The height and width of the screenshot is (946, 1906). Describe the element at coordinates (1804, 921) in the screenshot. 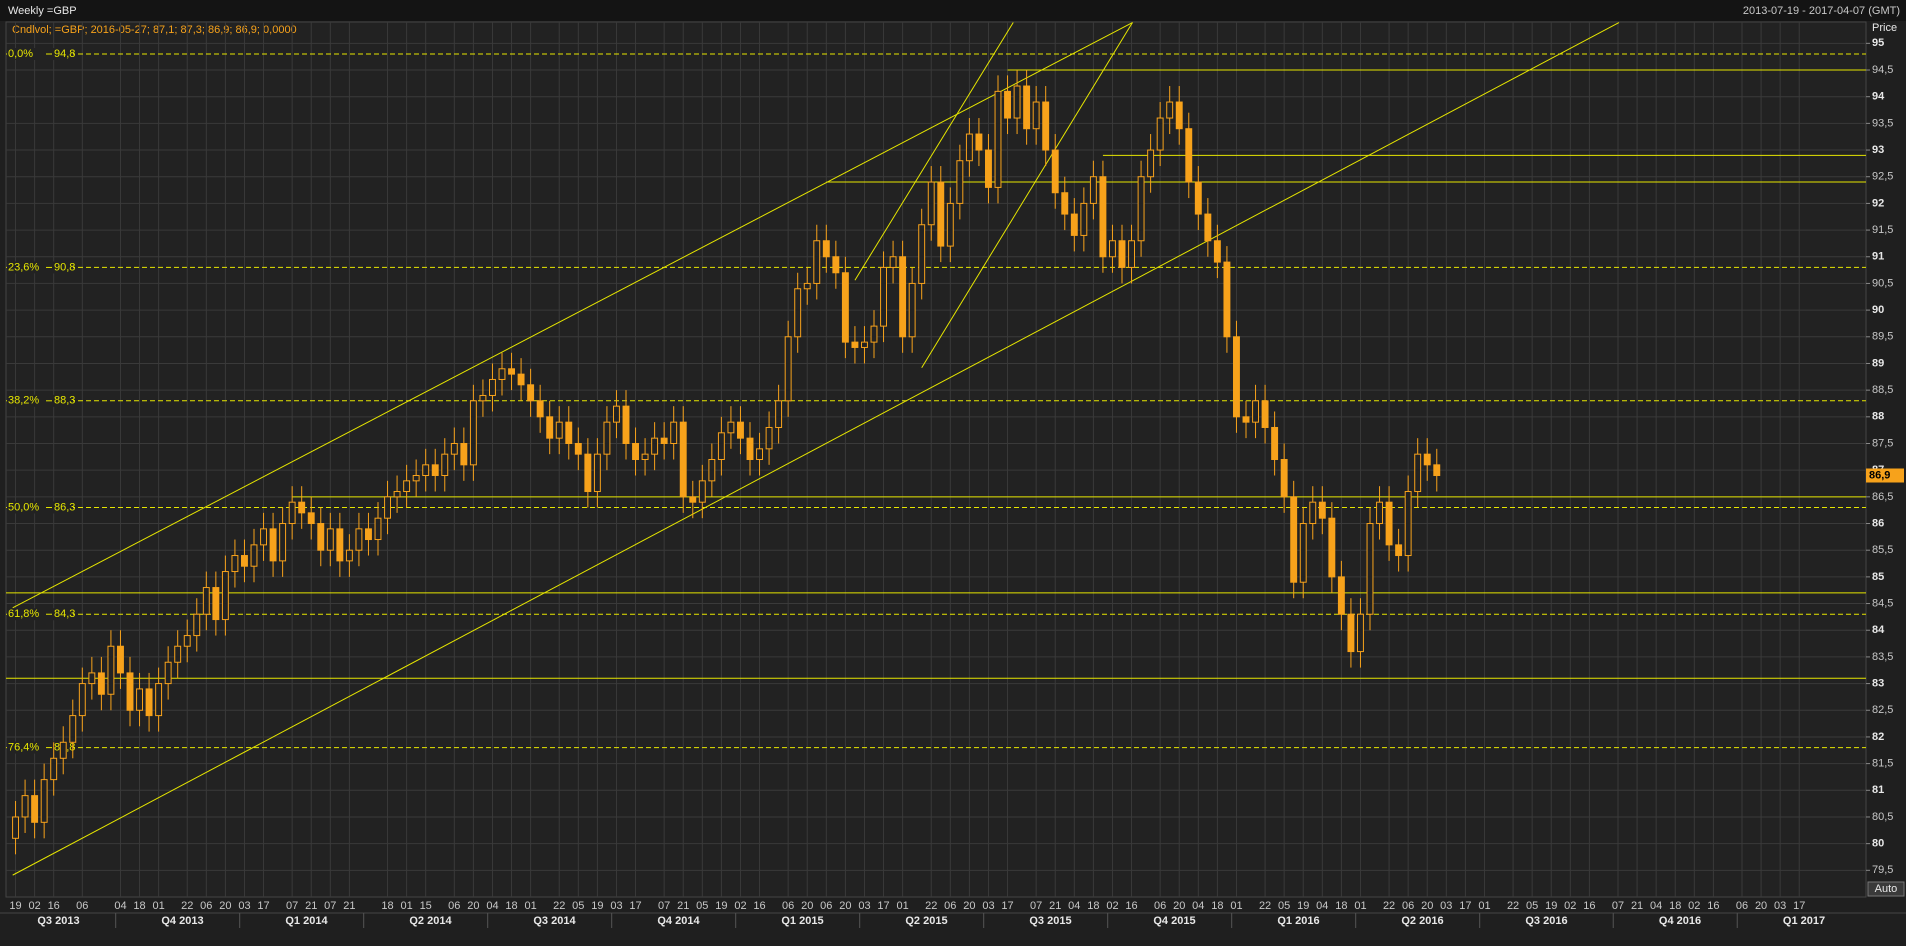

I see `quarter-label: Q1 2017` at that location.